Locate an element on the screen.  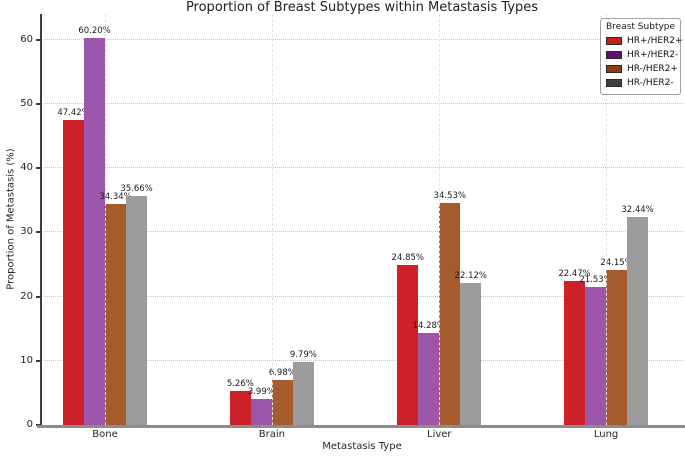
y-axis-spine is located at coordinates (41, 219).